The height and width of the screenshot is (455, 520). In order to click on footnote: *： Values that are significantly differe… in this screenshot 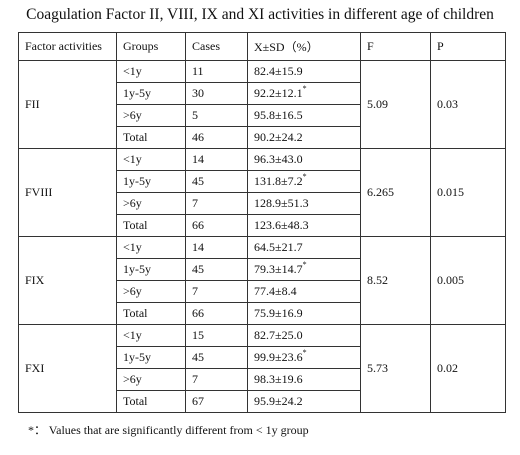, I will do `click(168, 430)`.